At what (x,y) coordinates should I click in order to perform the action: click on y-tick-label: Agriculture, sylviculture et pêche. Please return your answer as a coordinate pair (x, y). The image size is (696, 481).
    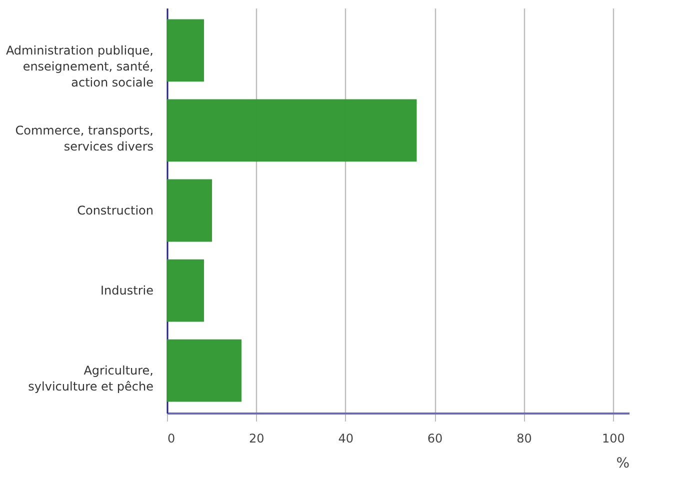
    Looking at the image, I should click on (91, 379).